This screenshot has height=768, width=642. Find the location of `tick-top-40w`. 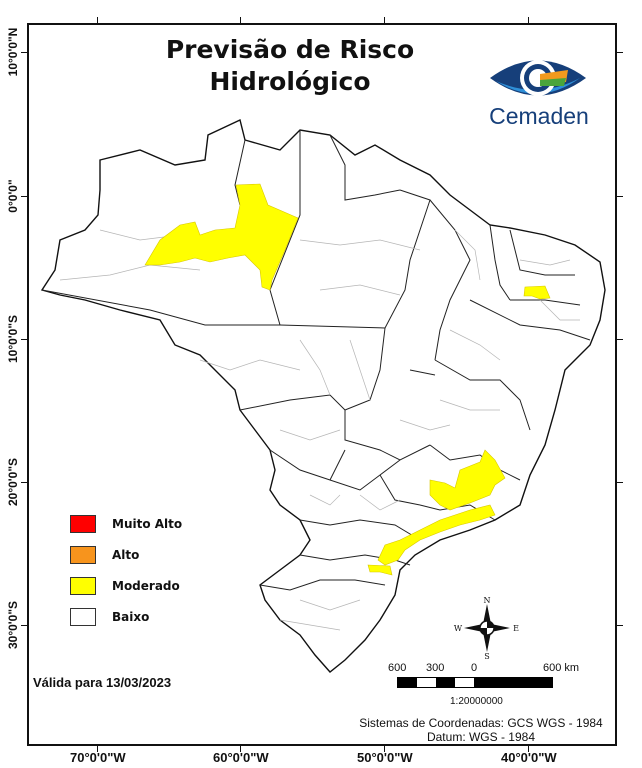

tick-top-40w is located at coordinates (528, 20).